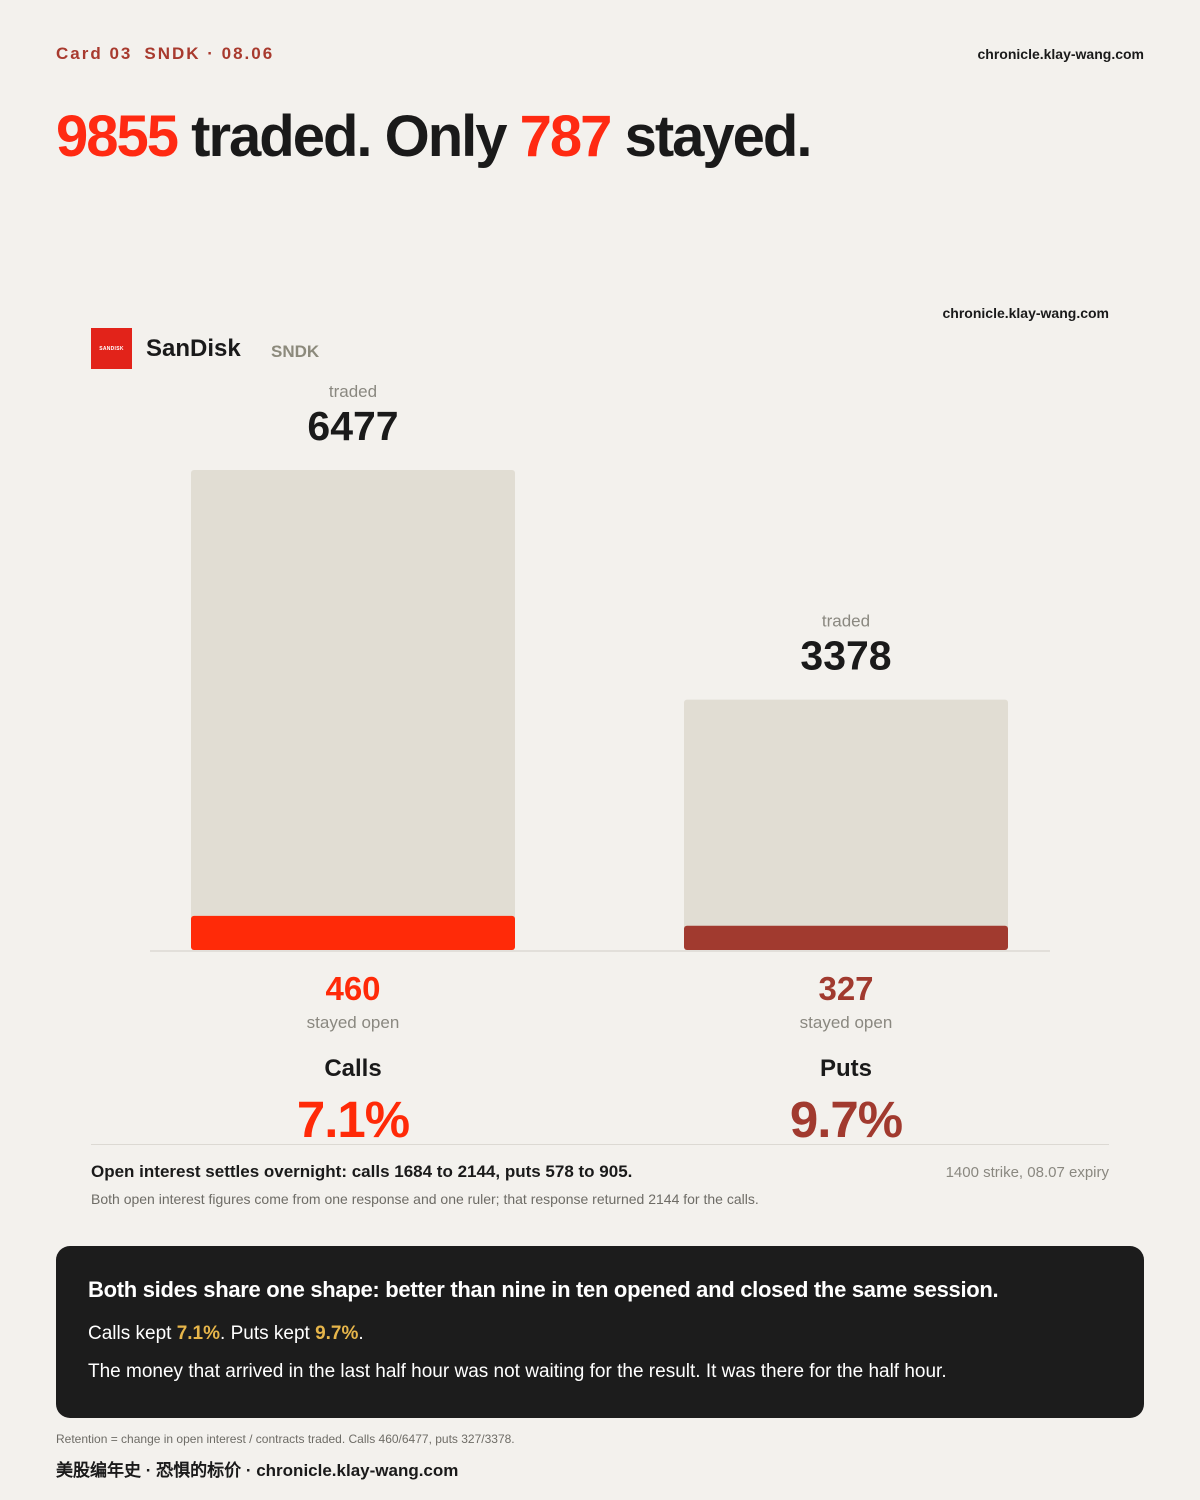 The image size is (1200, 1500). What do you see at coordinates (348, 136) in the screenshot?
I see `headline-text-1: traded. Only` at bounding box center [348, 136].